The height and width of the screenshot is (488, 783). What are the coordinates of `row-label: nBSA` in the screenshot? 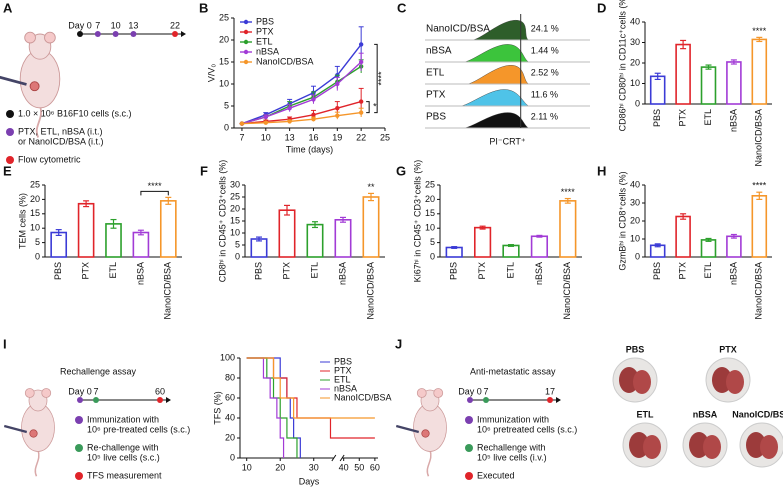 It's located at (439, 51).